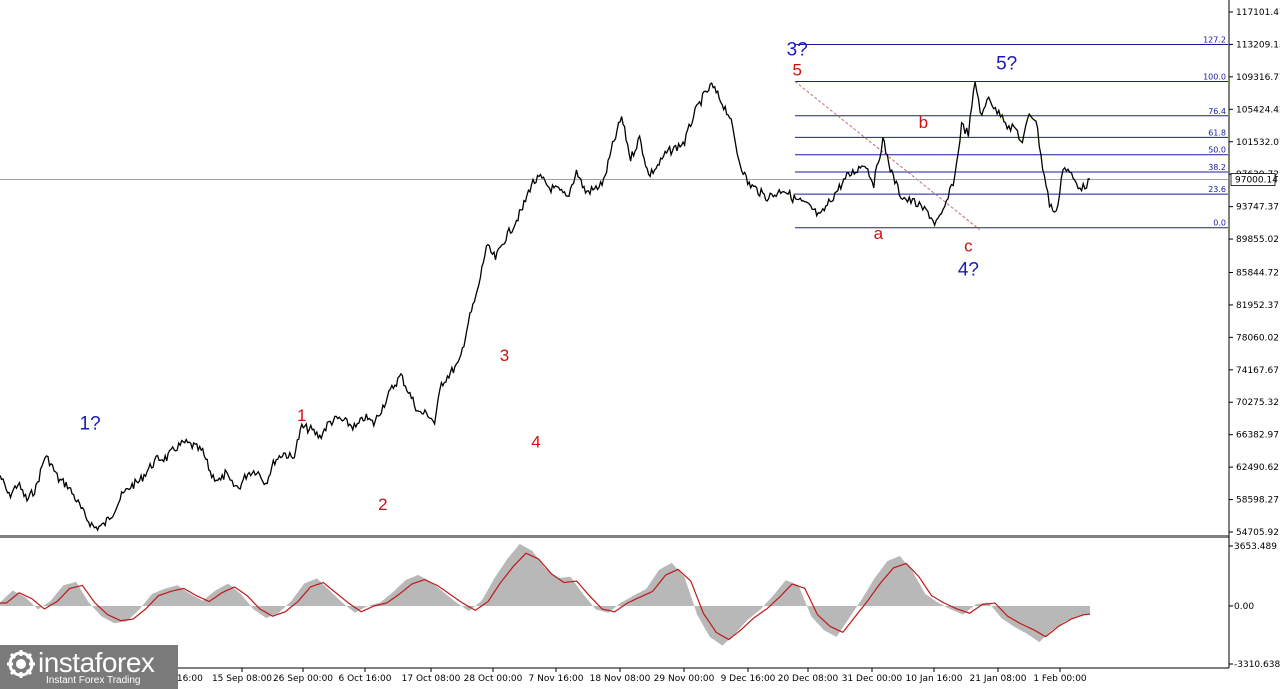  Describe the element at coordinates (1257, 436) in the screenshot. I see `price-tick-label: 66382.97` at that location.